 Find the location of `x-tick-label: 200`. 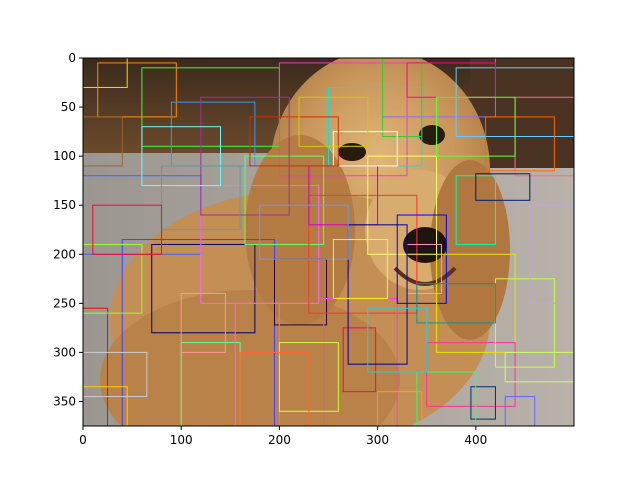

x-tick-label: 200 is located at coordinates (279, 440).